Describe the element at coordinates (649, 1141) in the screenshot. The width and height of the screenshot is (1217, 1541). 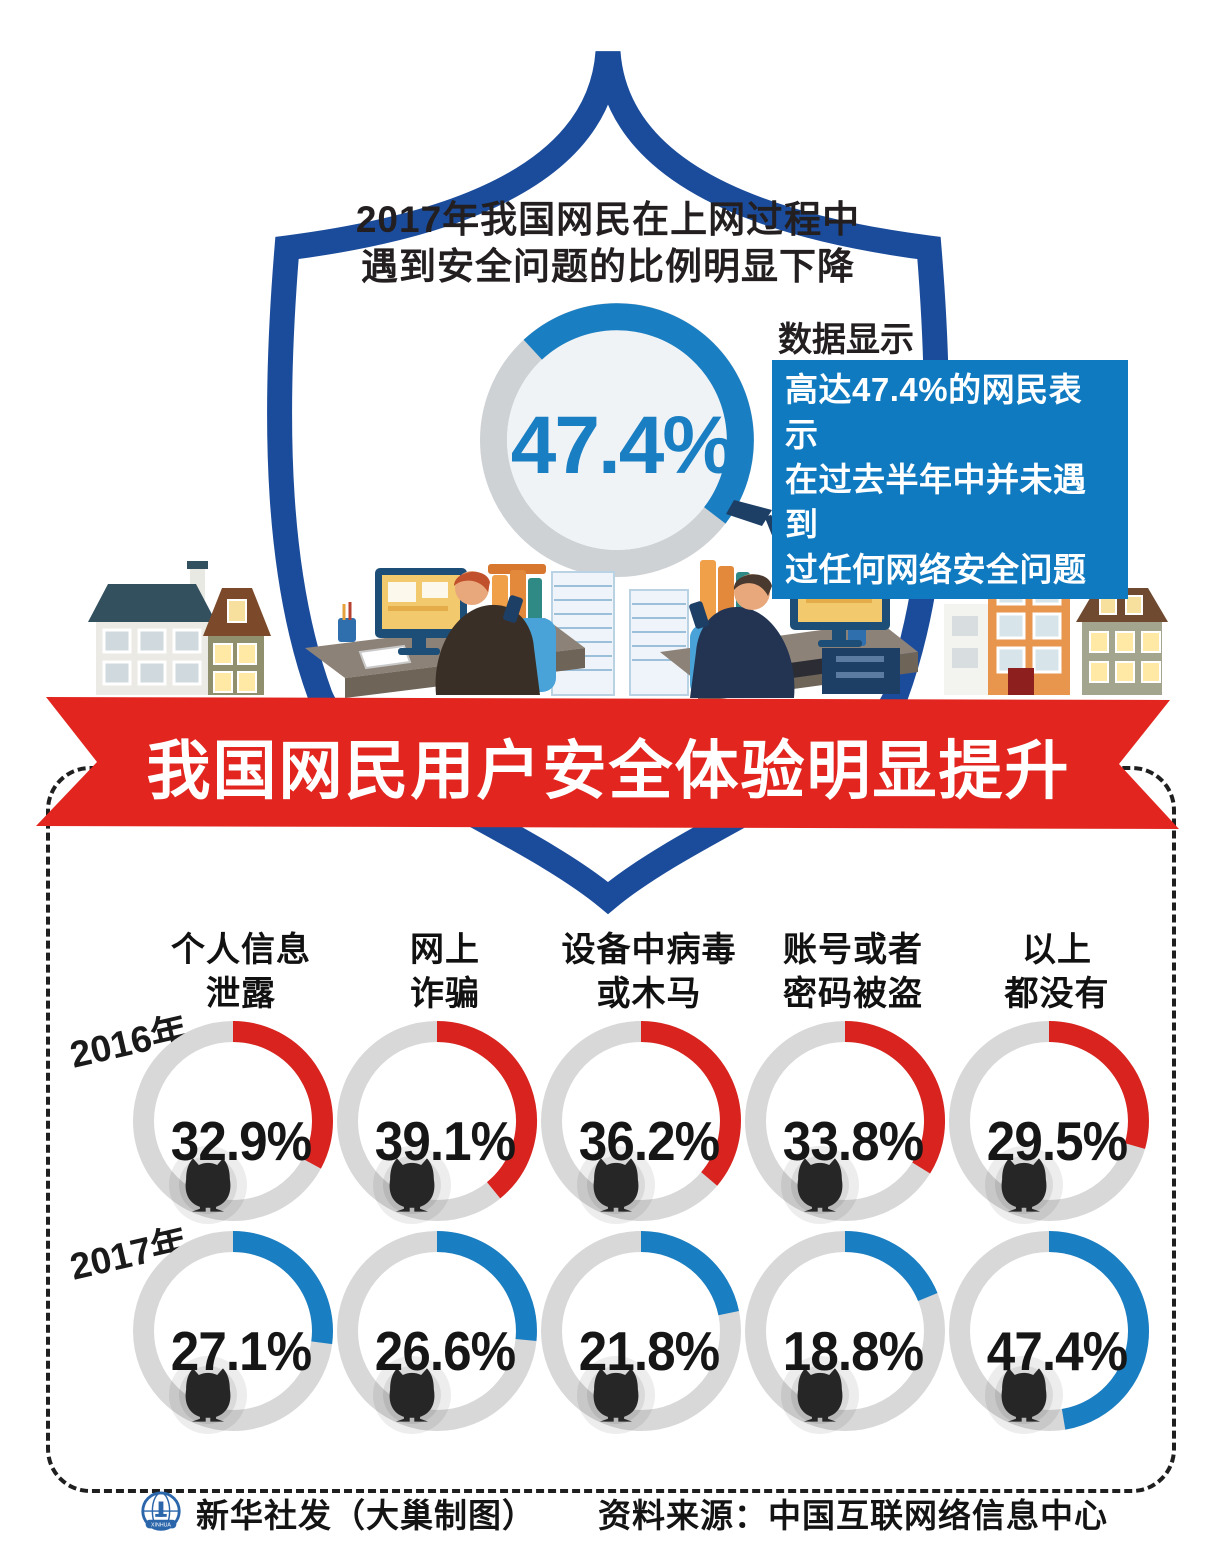
I see `donut-value: 36.2%` at that location.